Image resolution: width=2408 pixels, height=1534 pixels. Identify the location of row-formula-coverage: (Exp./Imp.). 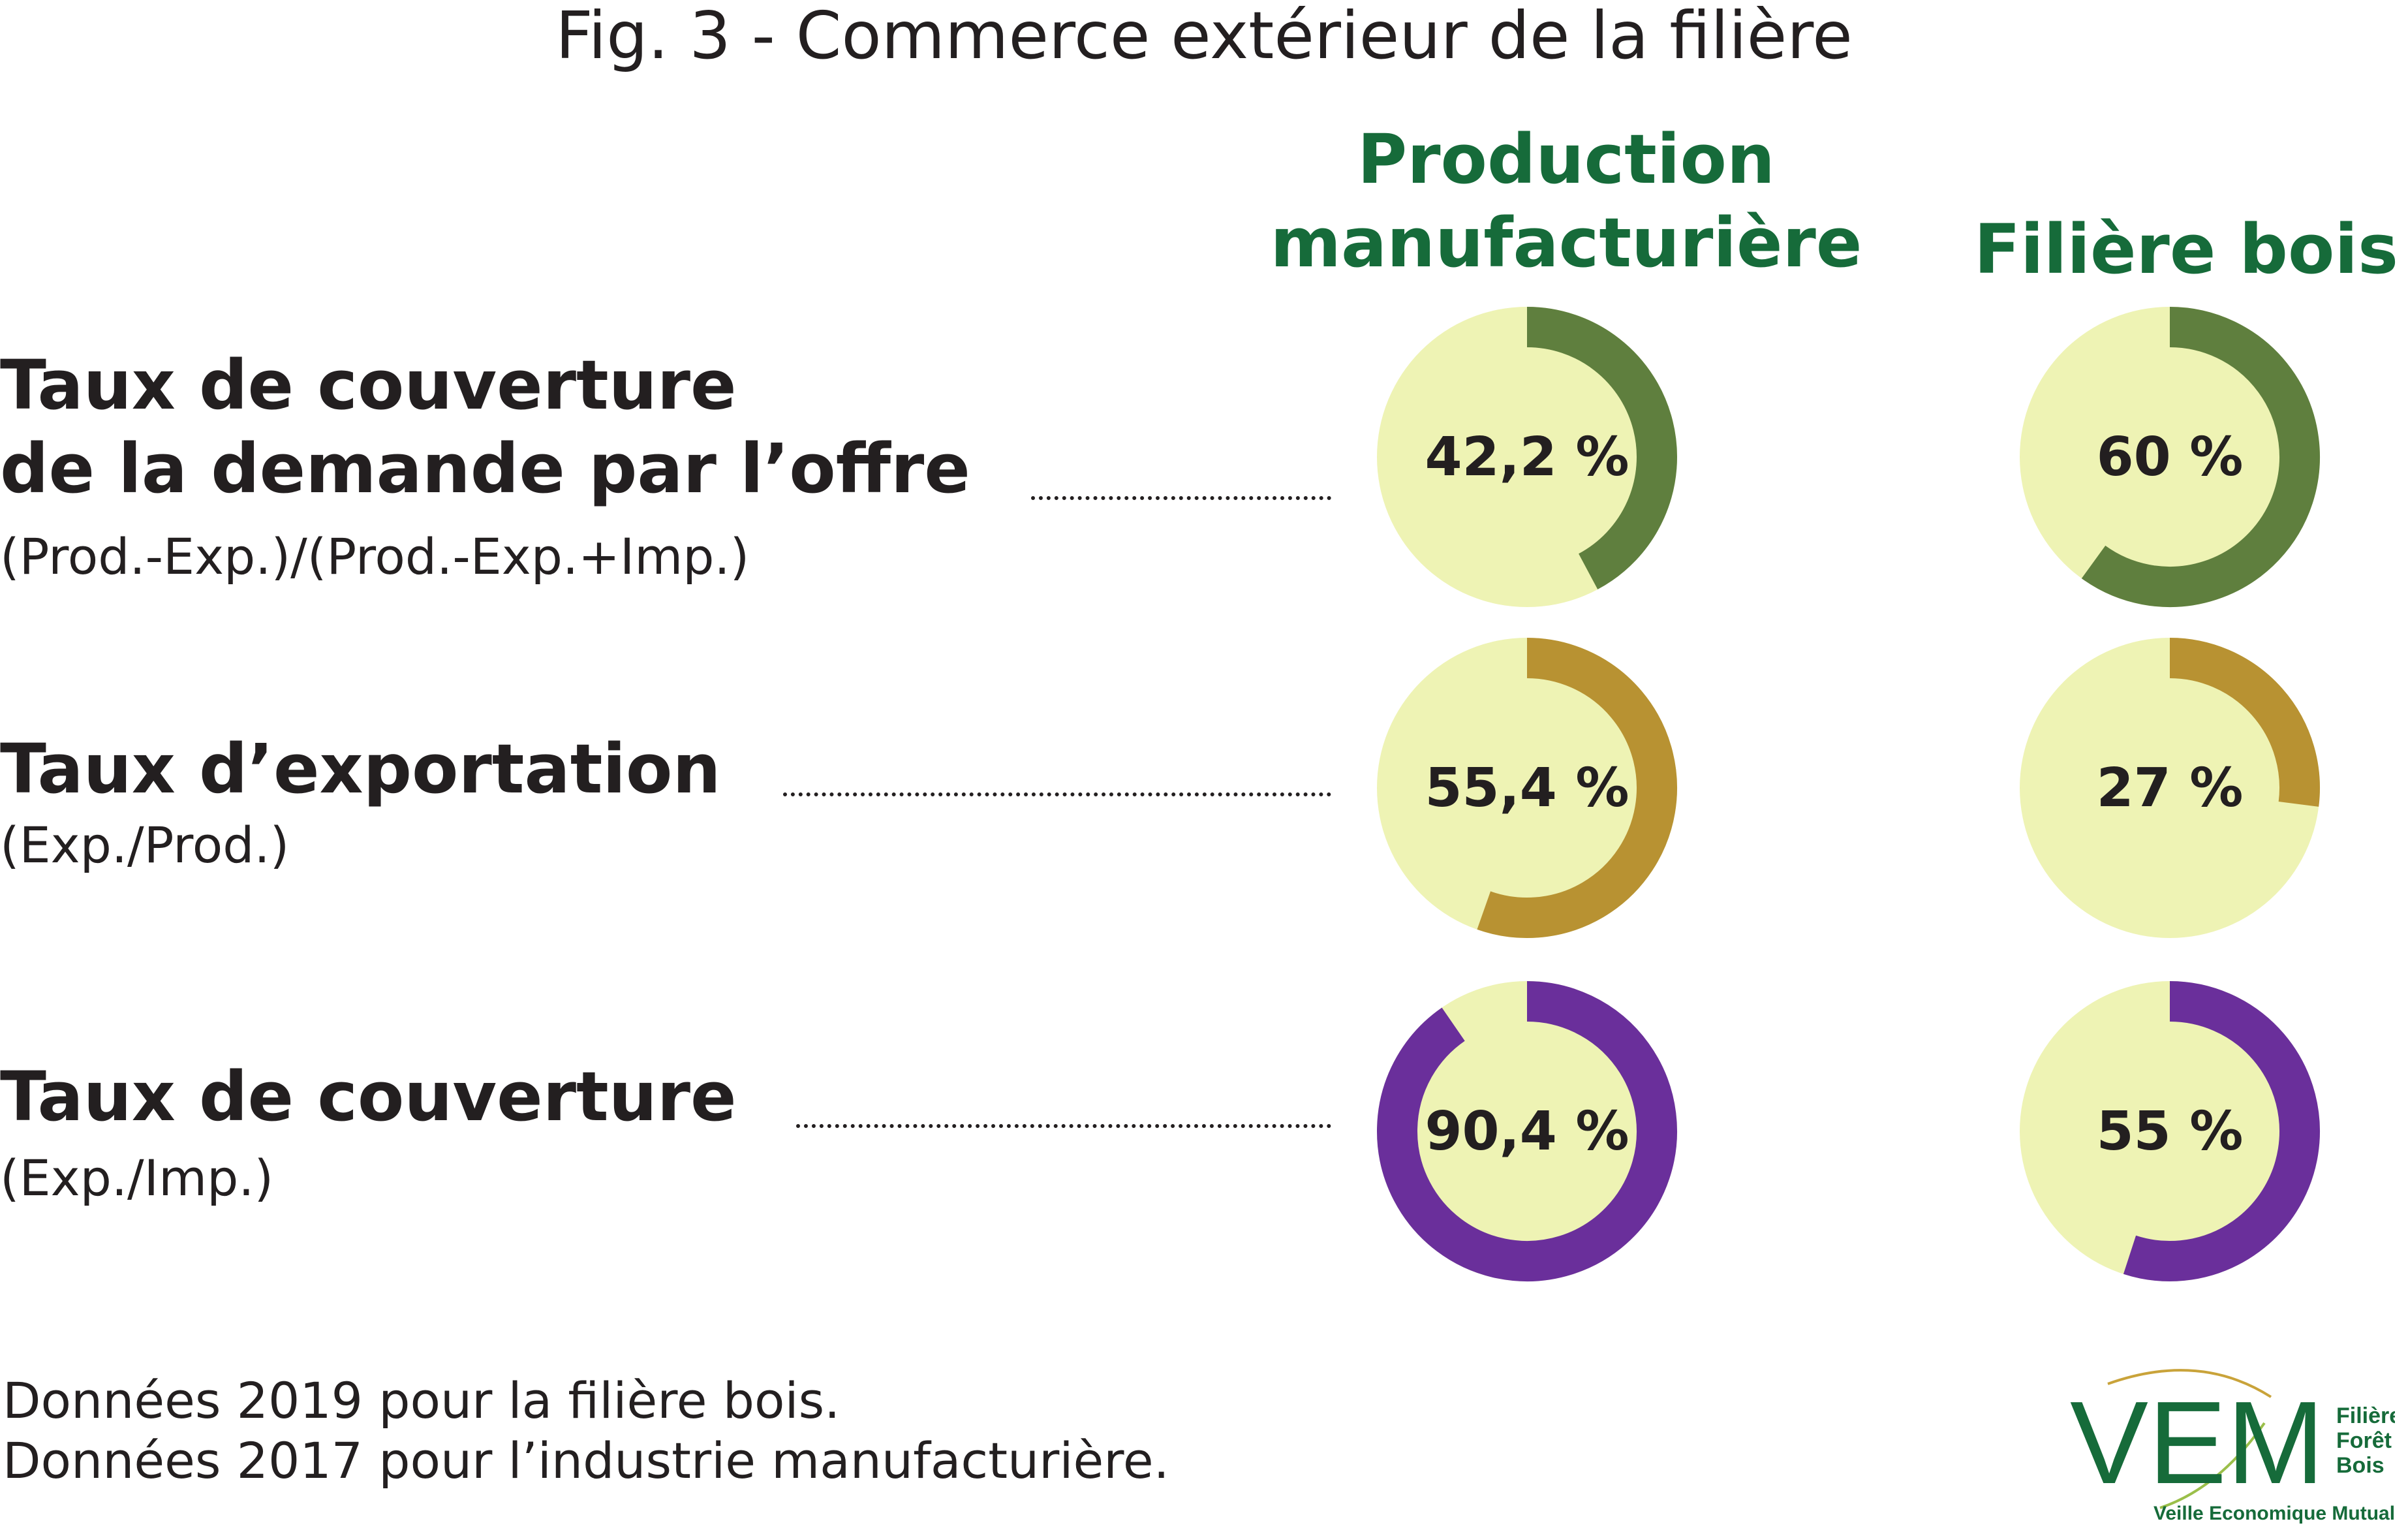
(137, 1178).